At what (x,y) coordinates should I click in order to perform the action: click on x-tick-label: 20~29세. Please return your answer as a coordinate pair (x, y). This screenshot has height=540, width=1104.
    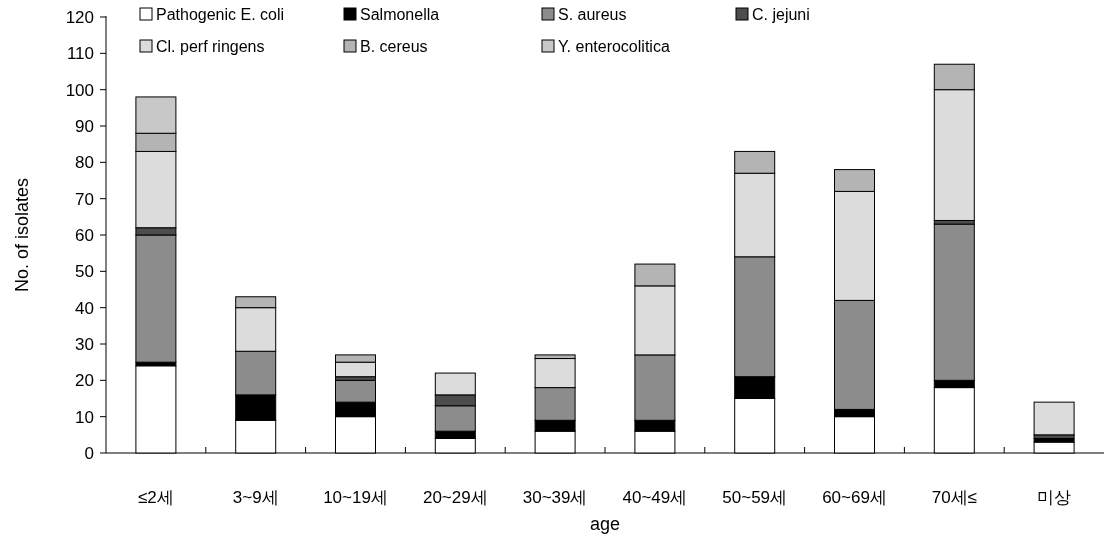
    Looking at the image, I should click on (455, 497).